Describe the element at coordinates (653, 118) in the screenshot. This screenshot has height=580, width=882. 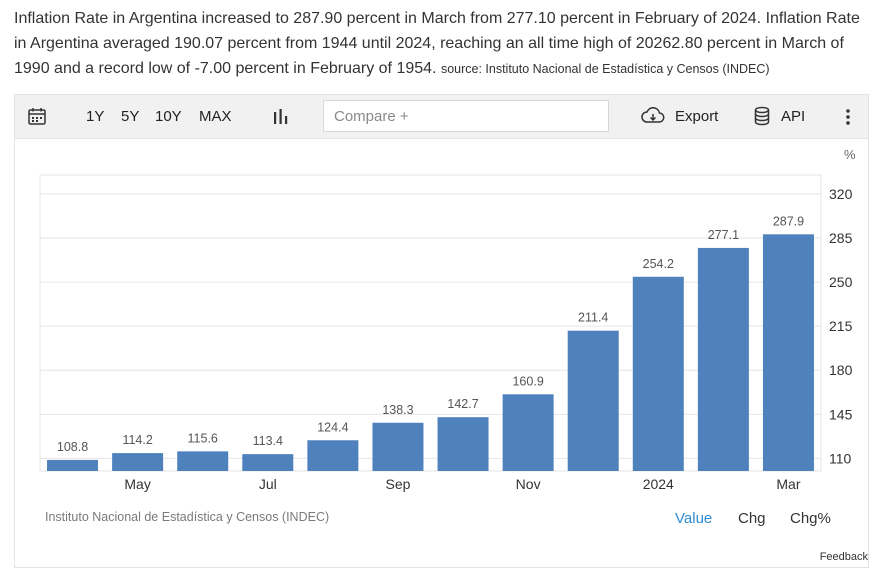
I see `cloud-download-icon` at that location.